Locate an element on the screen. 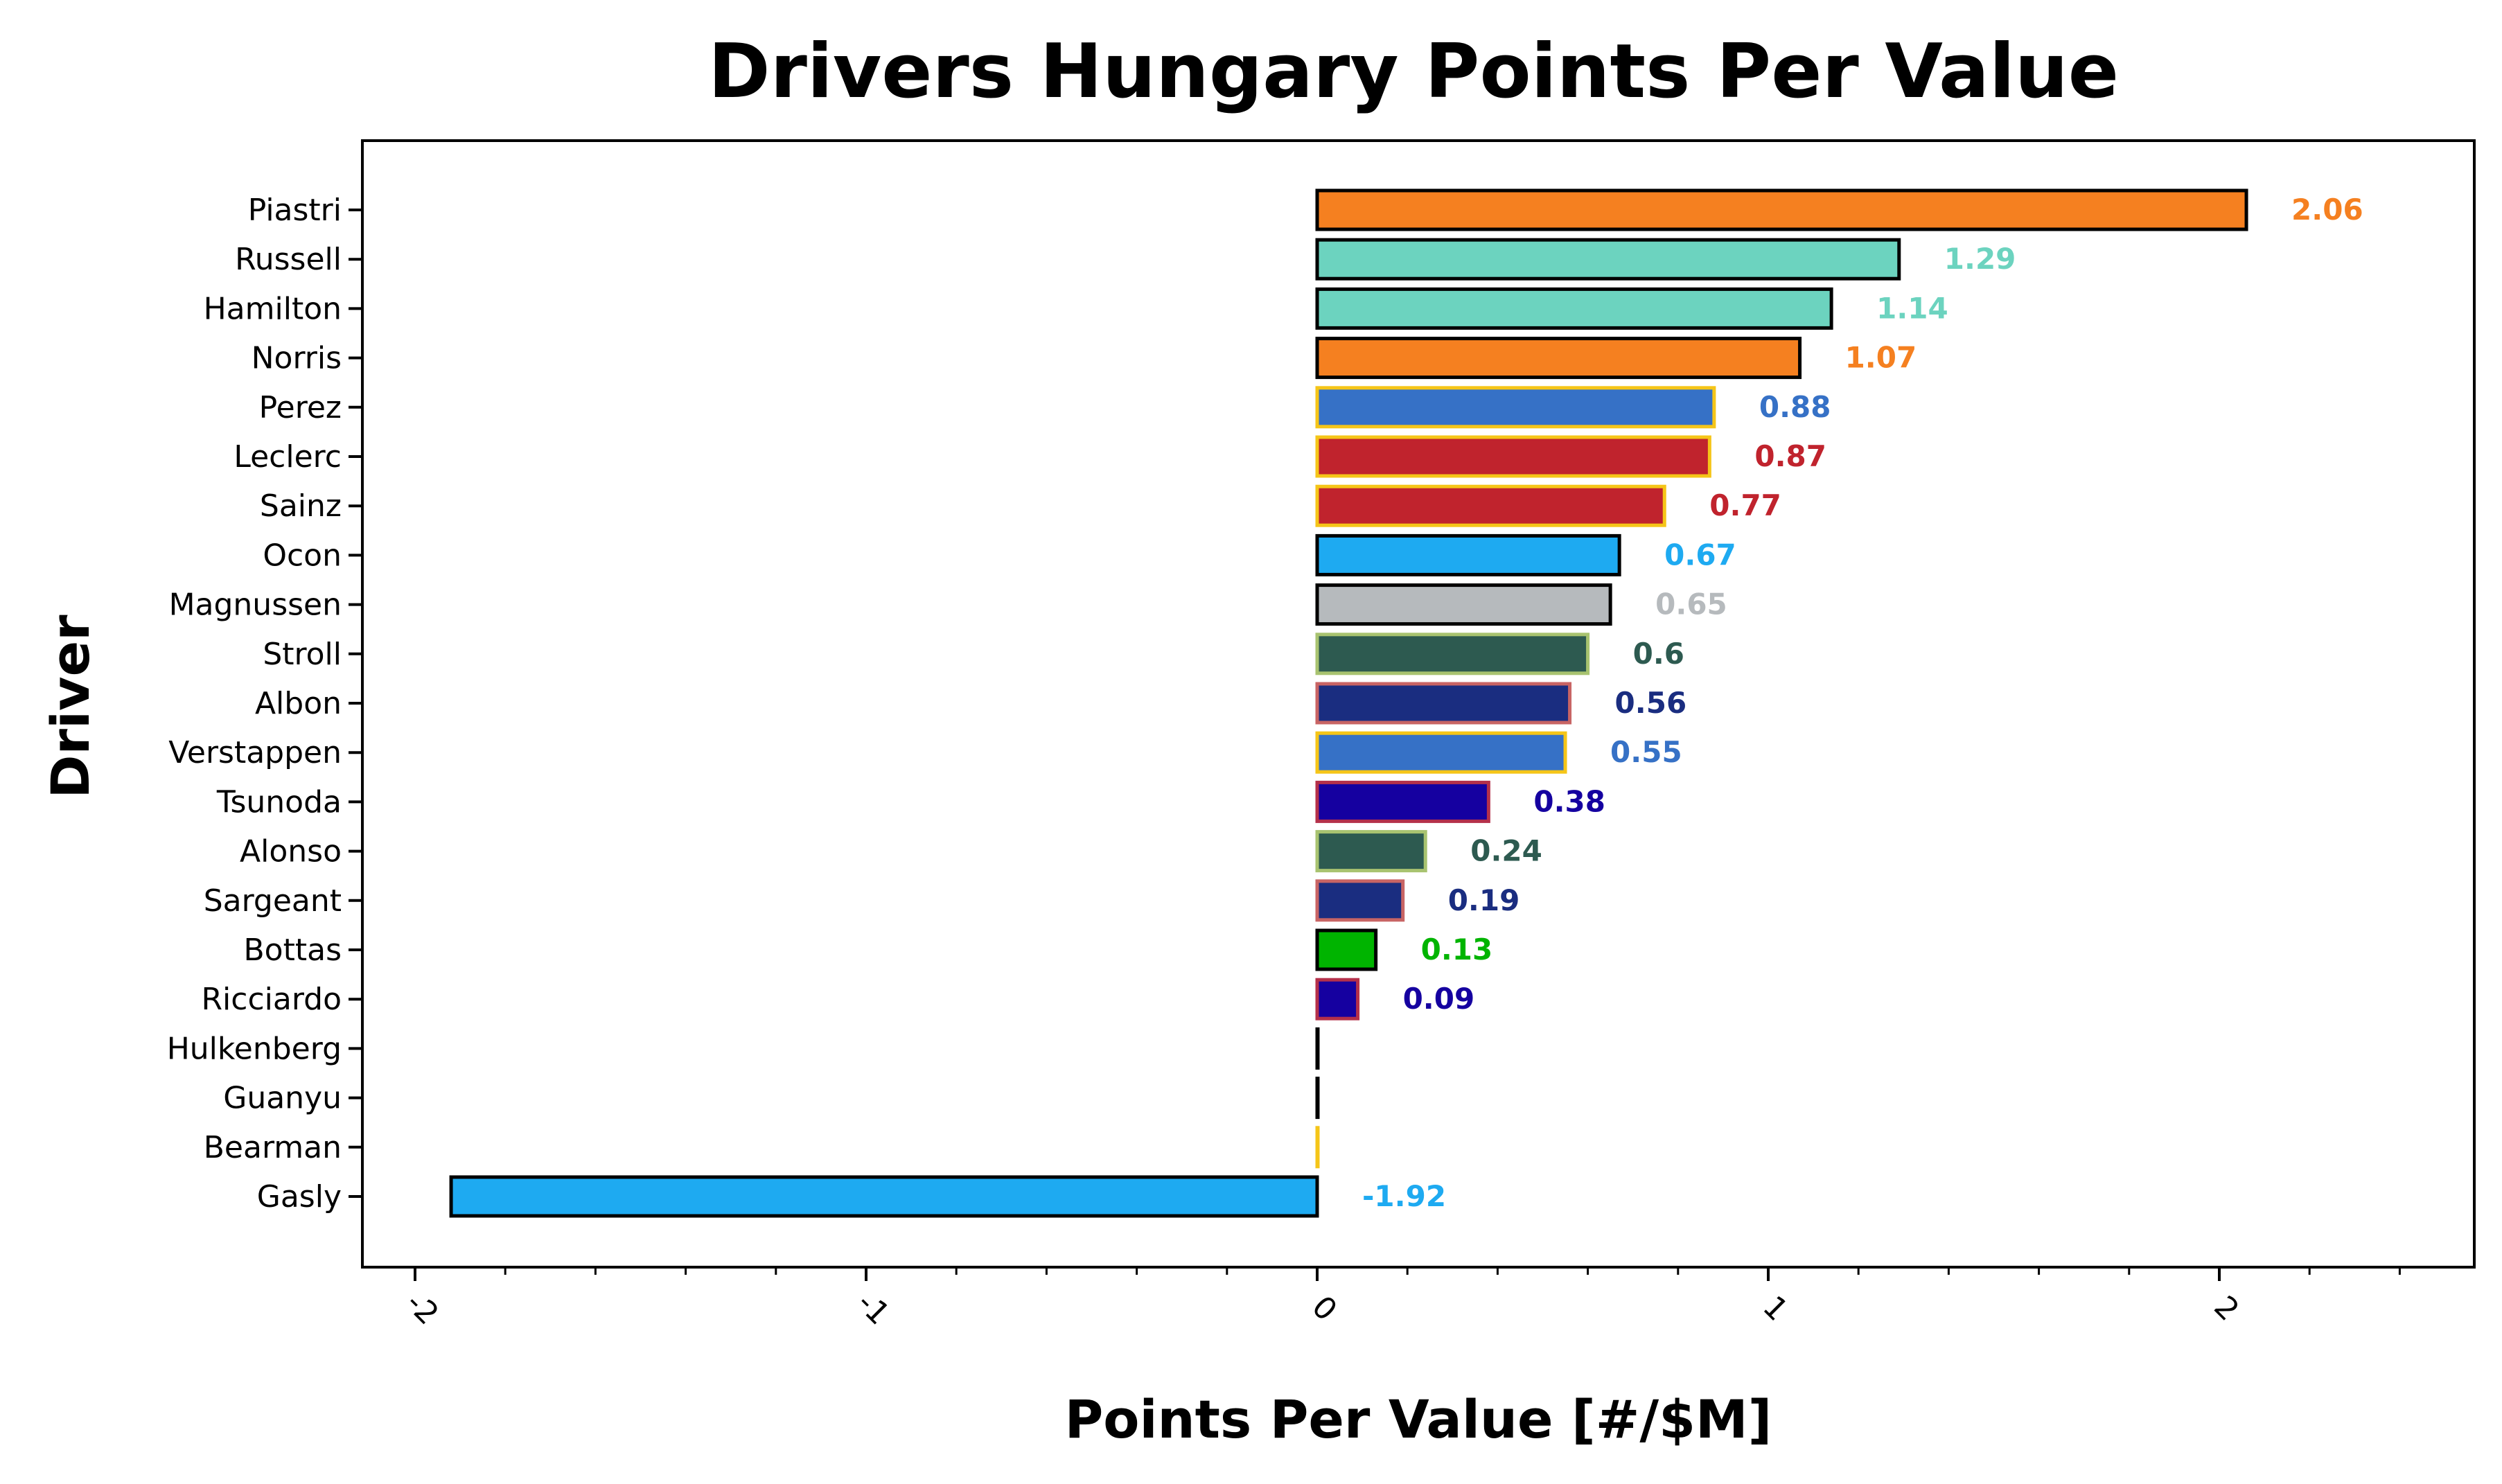 The image size is (2502, 1484). data-label: 0.56 is located at coordinates (1651, 703).